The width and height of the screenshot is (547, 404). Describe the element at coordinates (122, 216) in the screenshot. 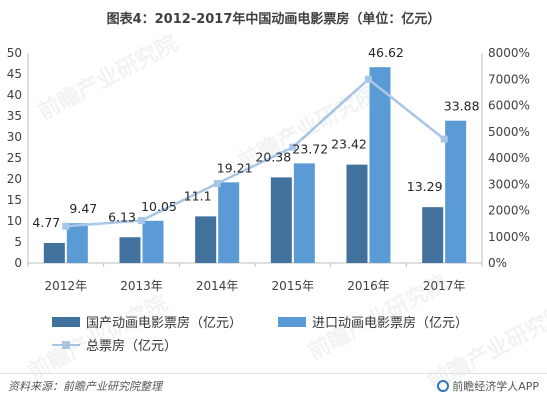

I see `data-label: 6.13` at that location.